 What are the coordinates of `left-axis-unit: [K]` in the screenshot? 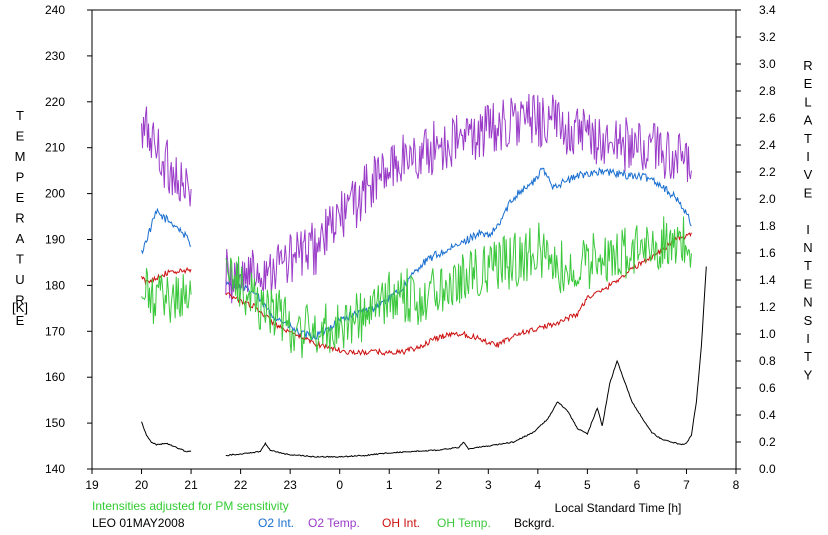 It's located at (20, 307).